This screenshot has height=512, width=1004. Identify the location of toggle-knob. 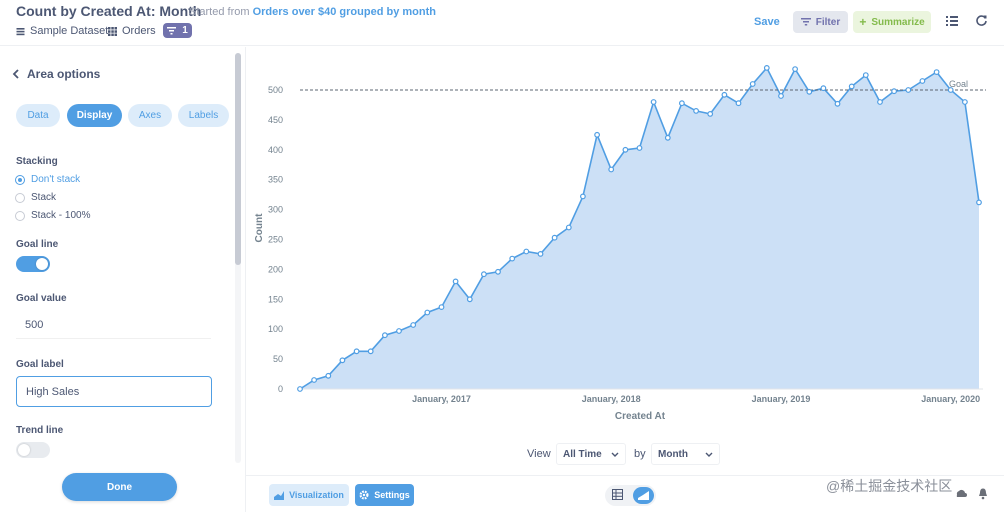
(42, 264).